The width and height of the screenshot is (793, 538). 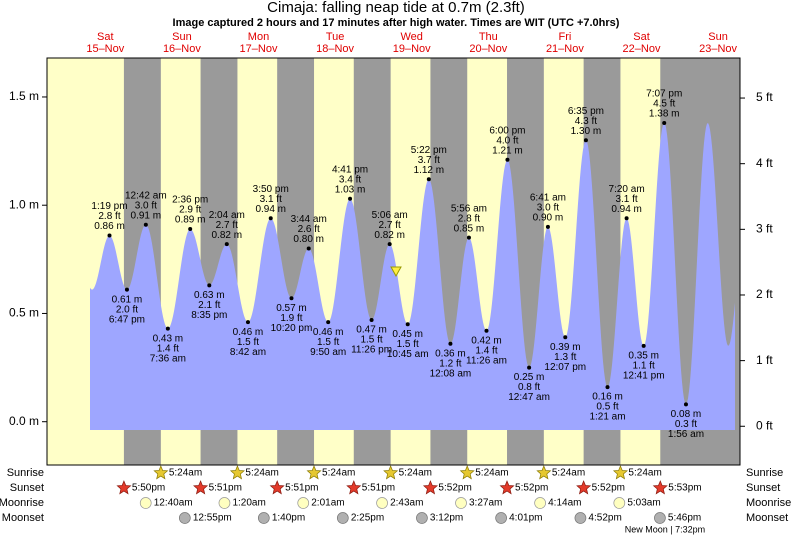 What do you see at coordinates (24, 313) in the screenshot?
I see `y-tick-label: 0.5 m` at bounding box center [24, 313].